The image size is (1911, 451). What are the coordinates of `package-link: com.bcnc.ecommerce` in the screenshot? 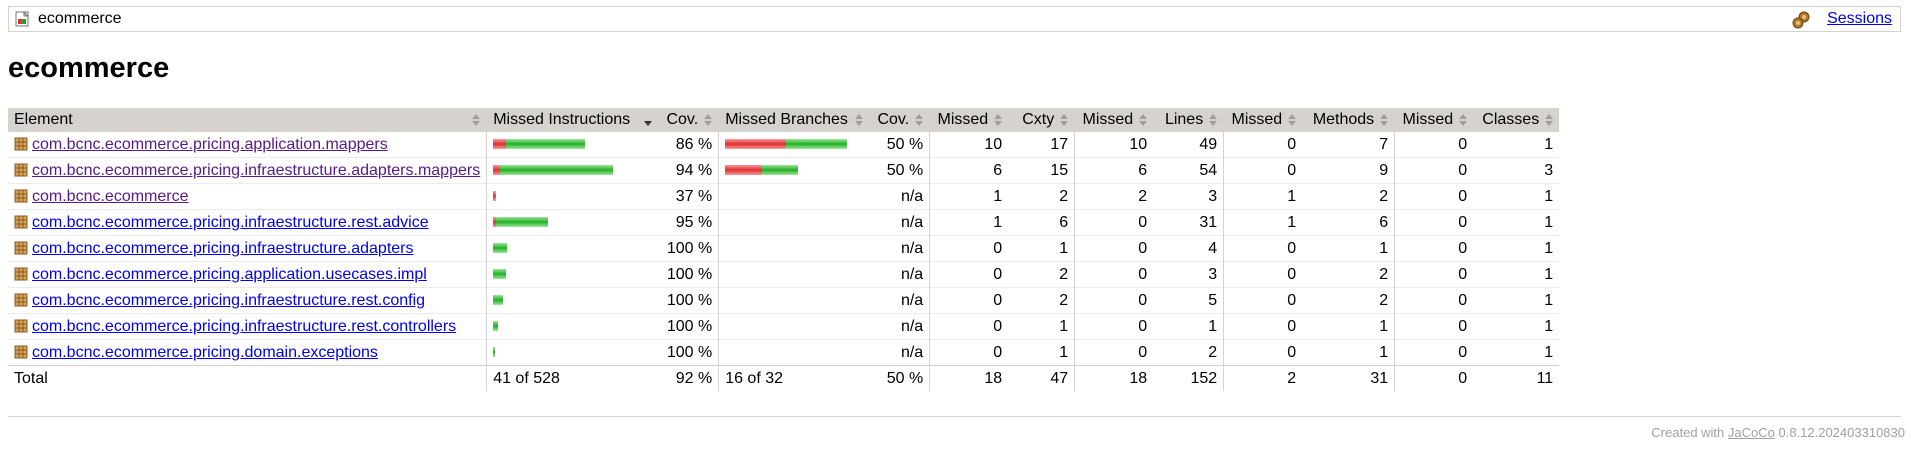 It's located at (110, 196).